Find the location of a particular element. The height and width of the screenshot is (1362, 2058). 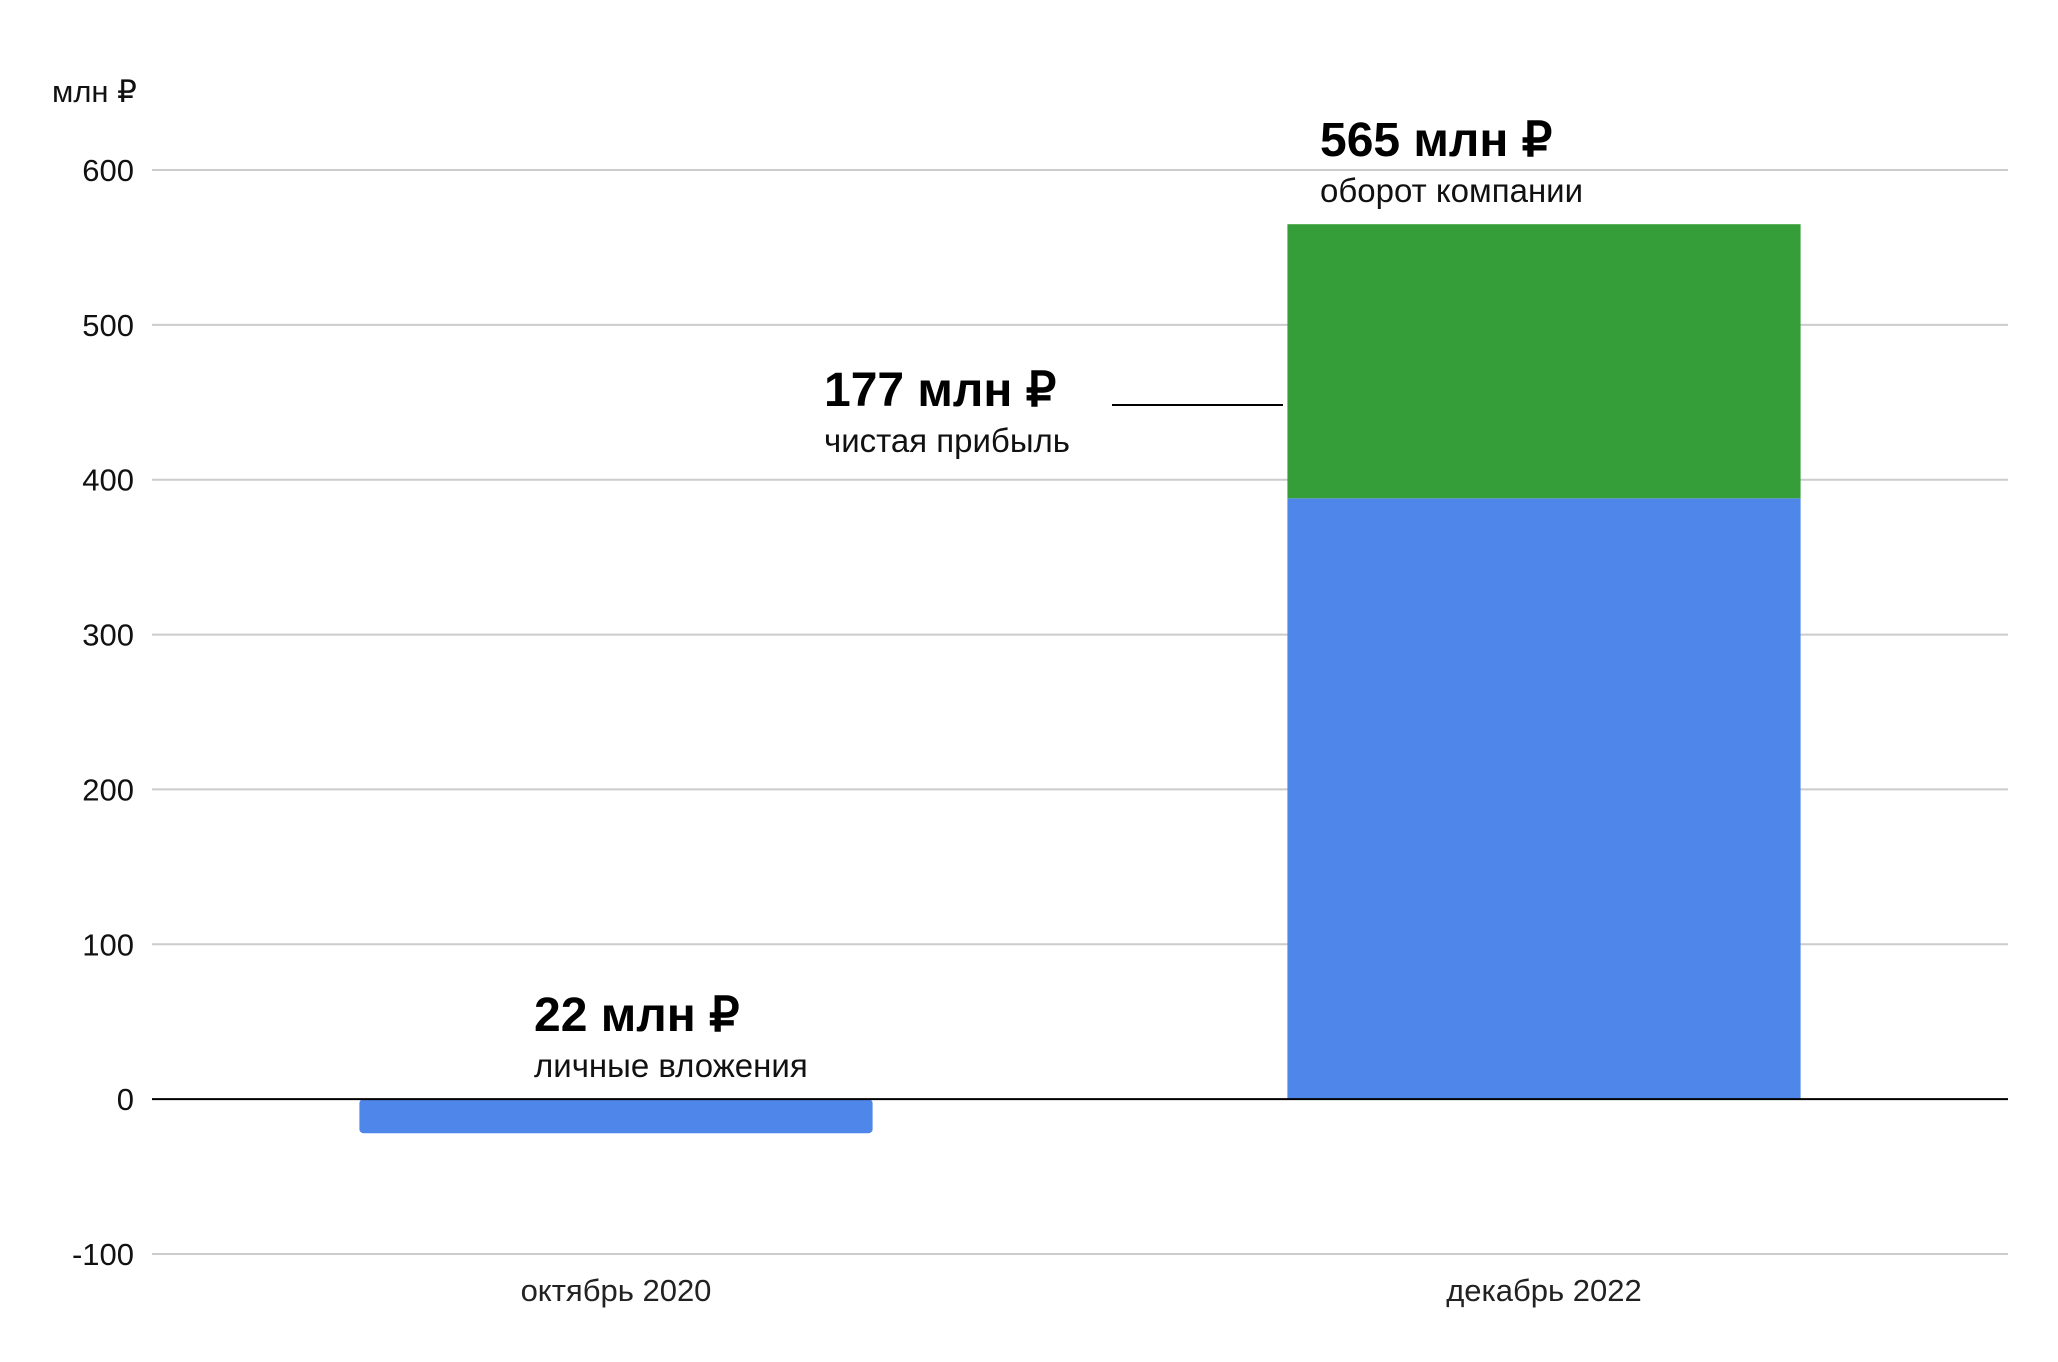

annotation-investment-value: 22 млн ₽ is located at coordinates (637, 1015).